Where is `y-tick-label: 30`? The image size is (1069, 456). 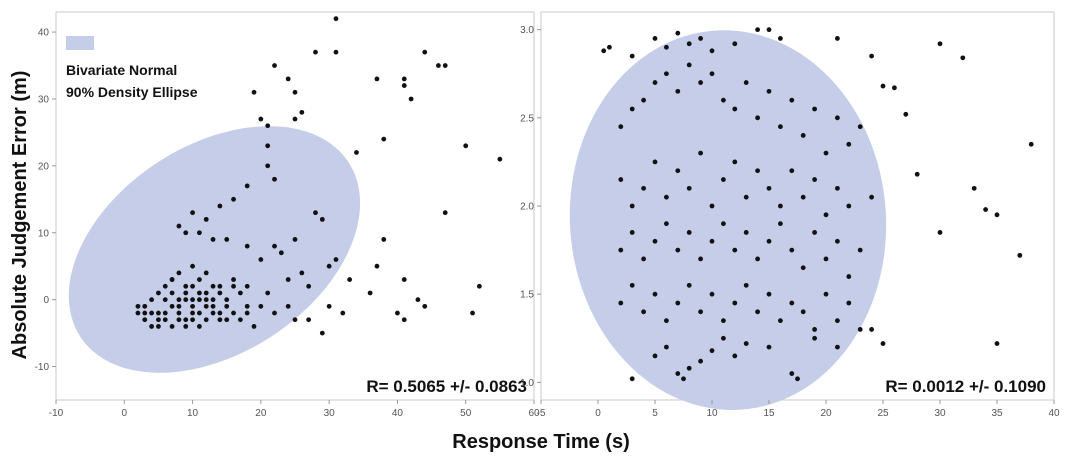
y-tick-label: 30 is located at coordinates (44, 99).